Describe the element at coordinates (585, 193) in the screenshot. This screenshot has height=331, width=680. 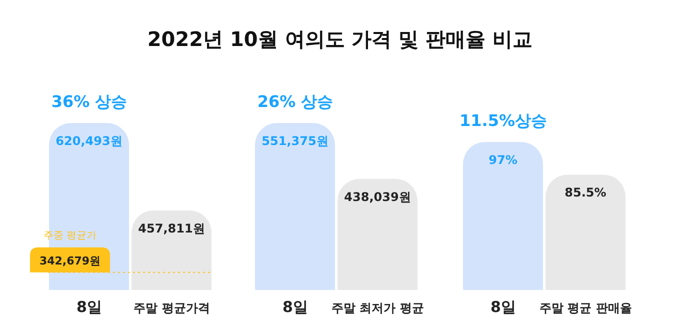
I see `data-label: 85.5%` at that location.